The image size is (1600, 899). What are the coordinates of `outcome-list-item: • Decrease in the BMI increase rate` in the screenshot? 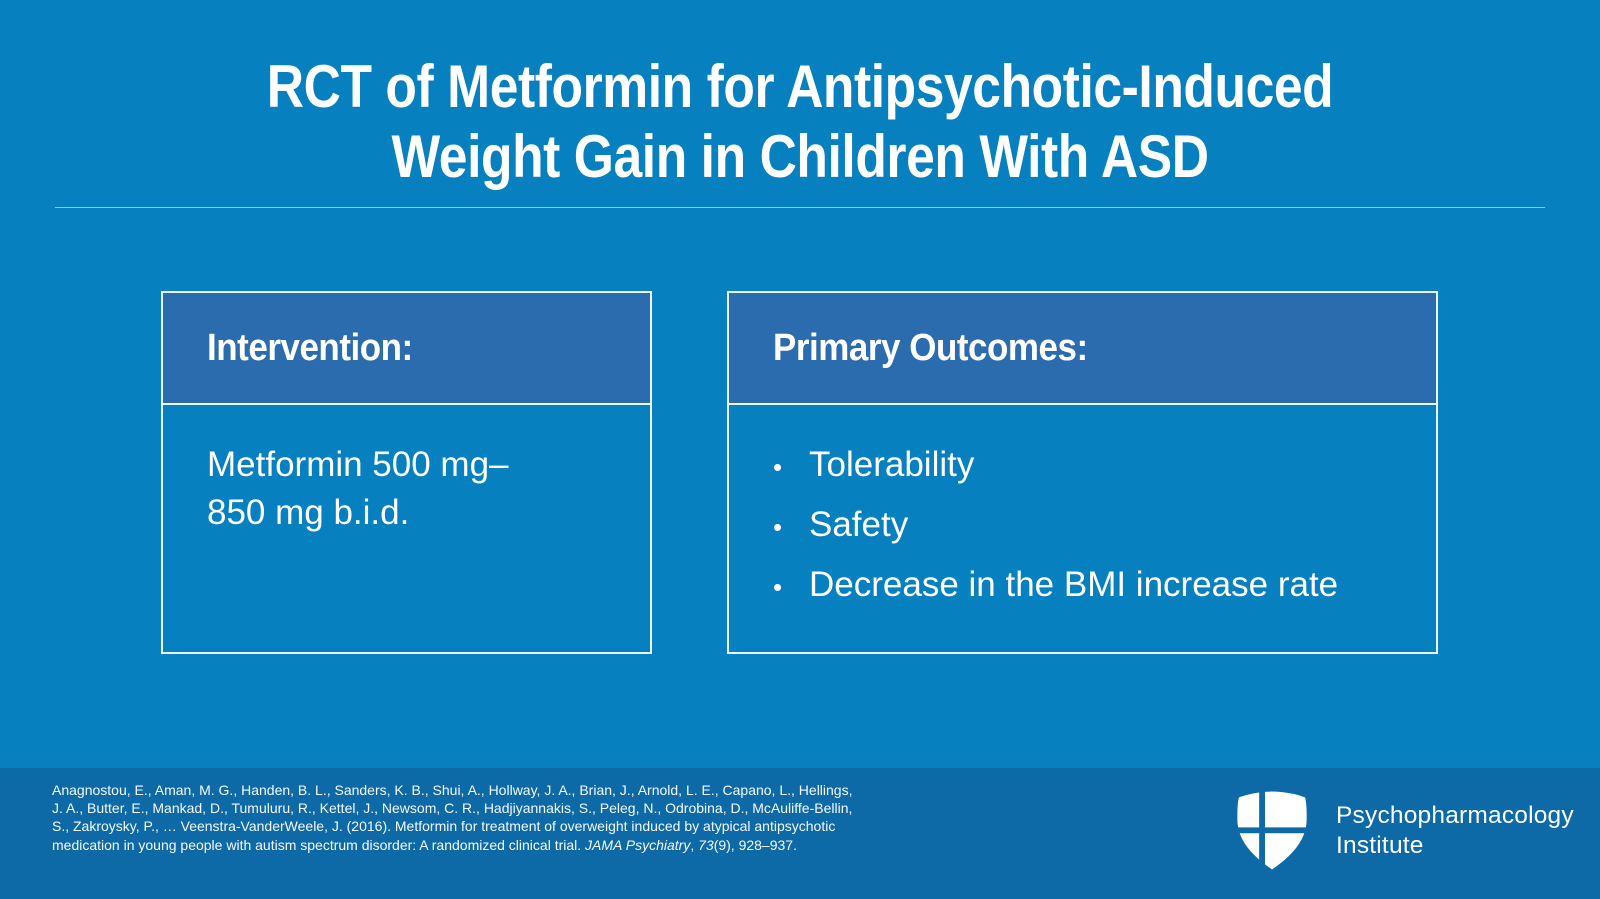 It's located at (1084, 591).